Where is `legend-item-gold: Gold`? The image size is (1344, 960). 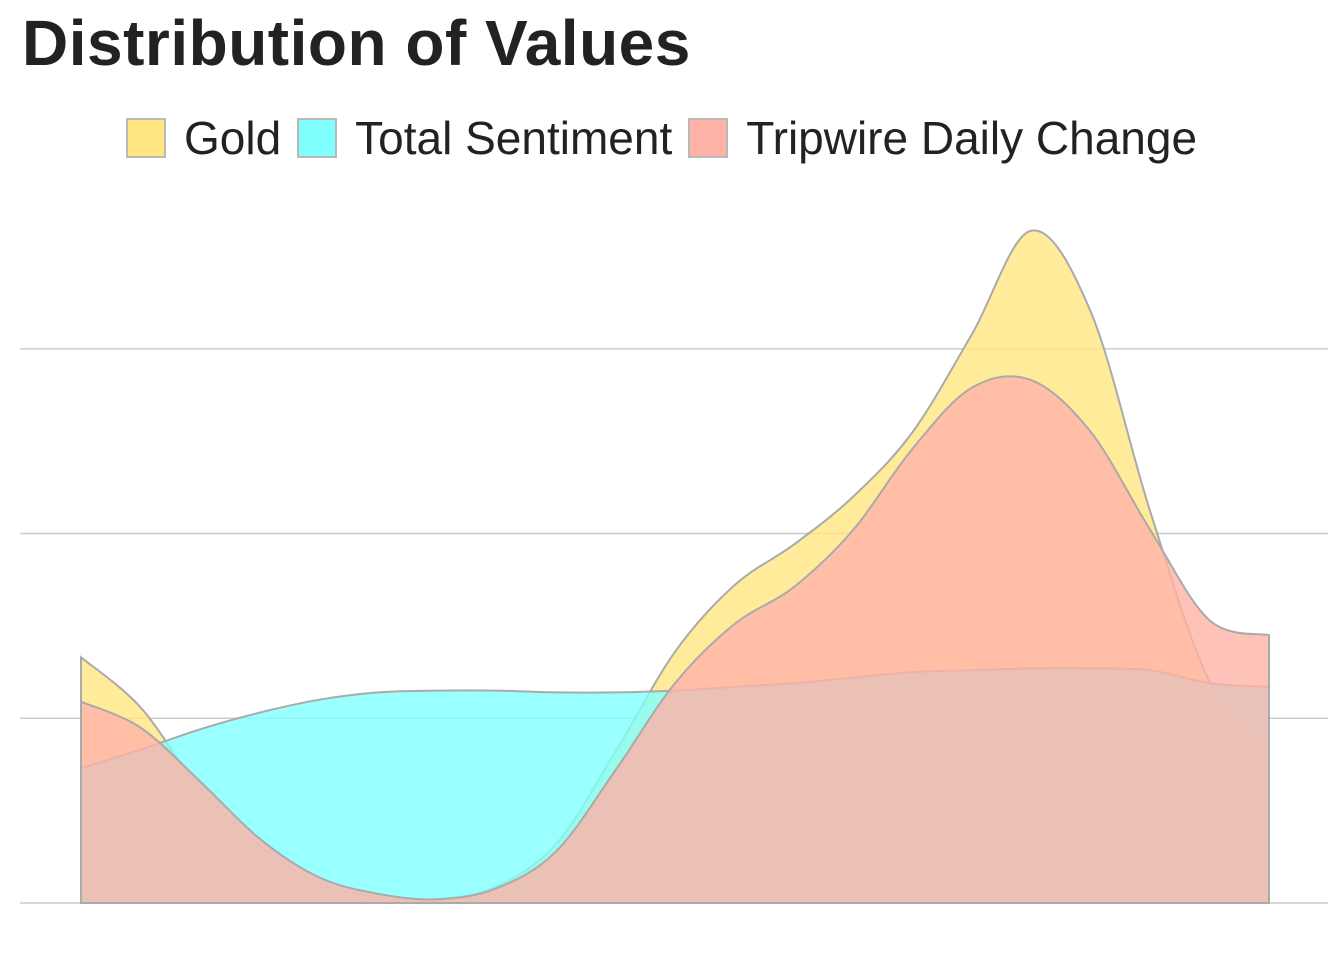 legend-item-gold: Gold is located at coordinates (203, 138).